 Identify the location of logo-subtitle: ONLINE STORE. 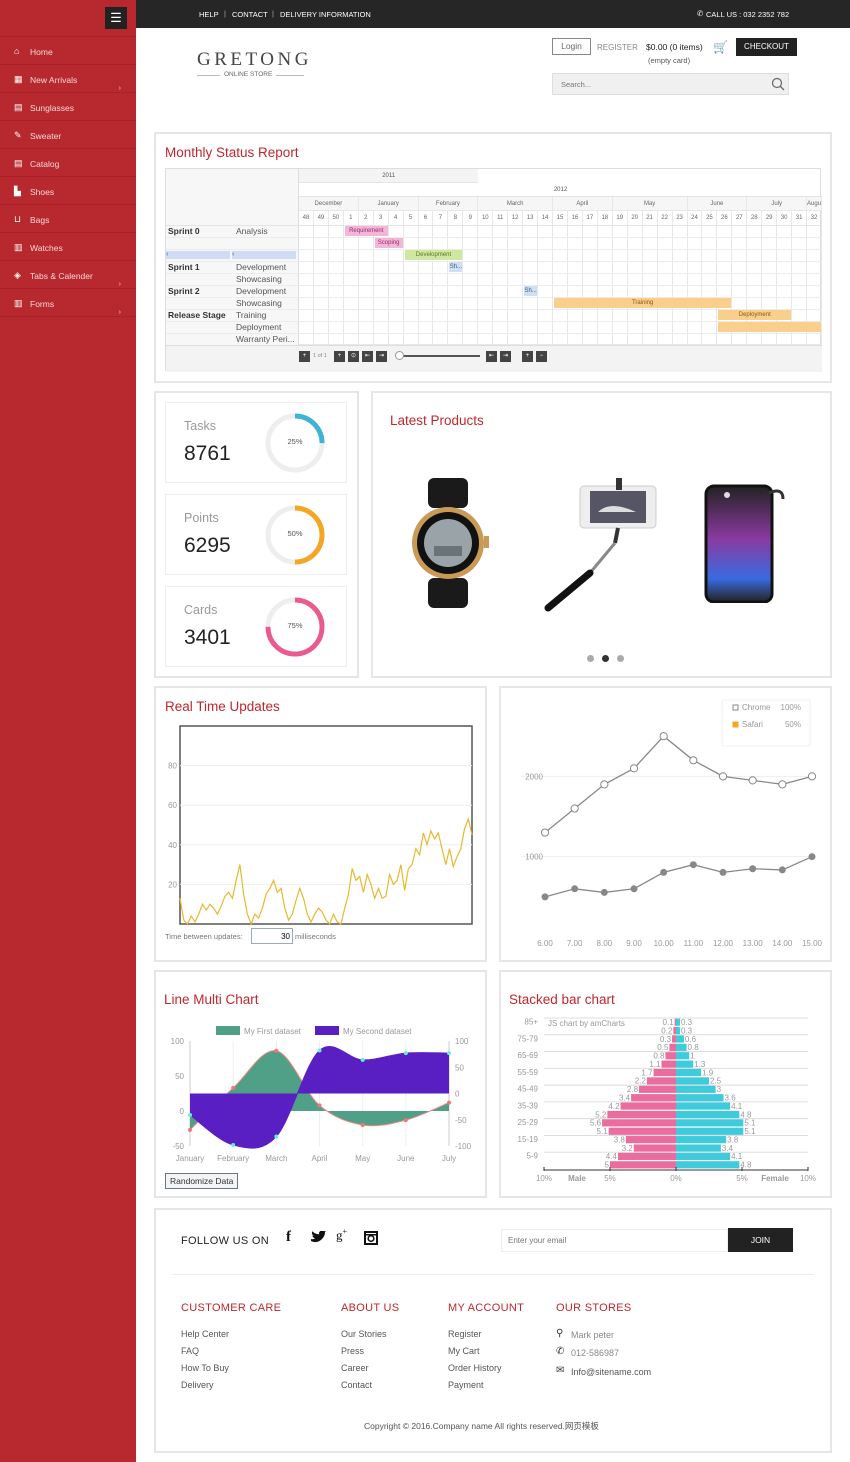
(248, 74).